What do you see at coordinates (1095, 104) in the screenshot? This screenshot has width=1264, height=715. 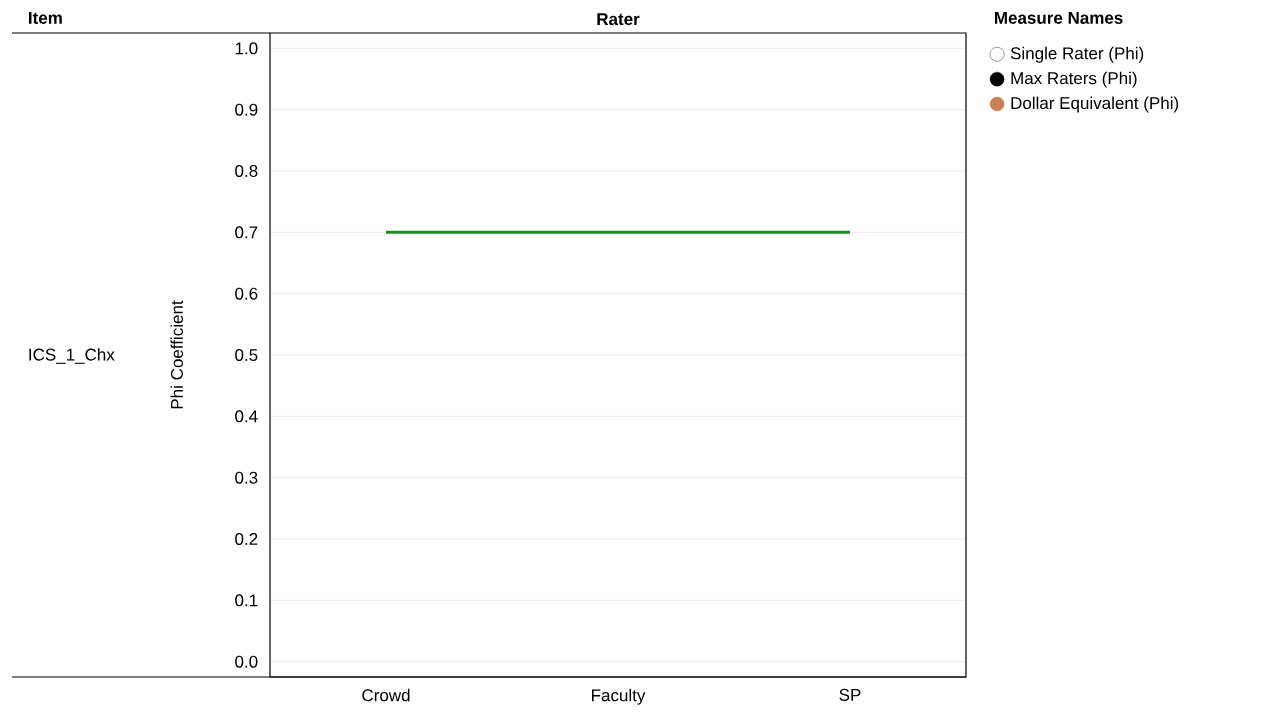 I see `legend-label: Dollar Equivalent (Phi)` at bounding box center [1095, 104].